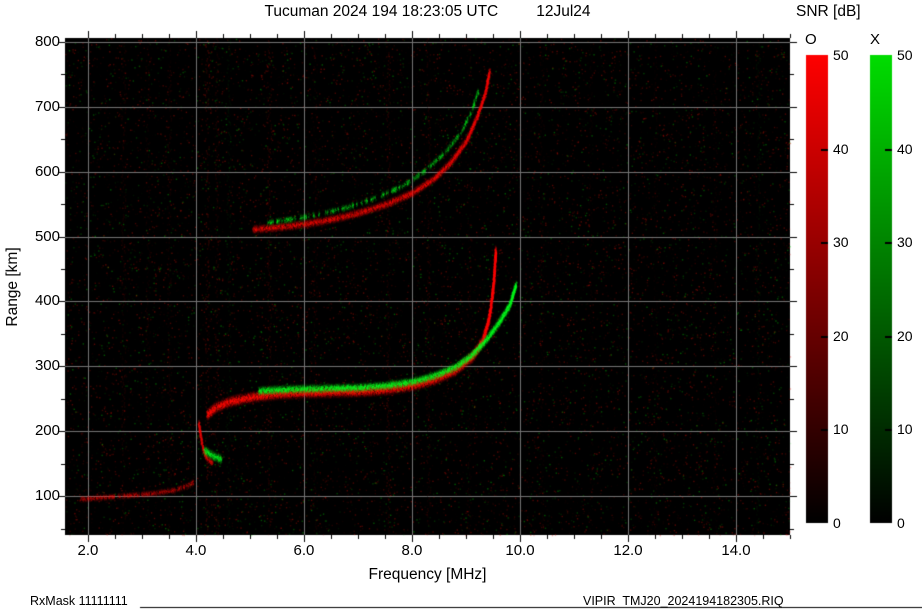 The width and height of the screenshot is (922, 614). I want to click on footer-rxmask: RxMask 11111111, so click(79, 601).